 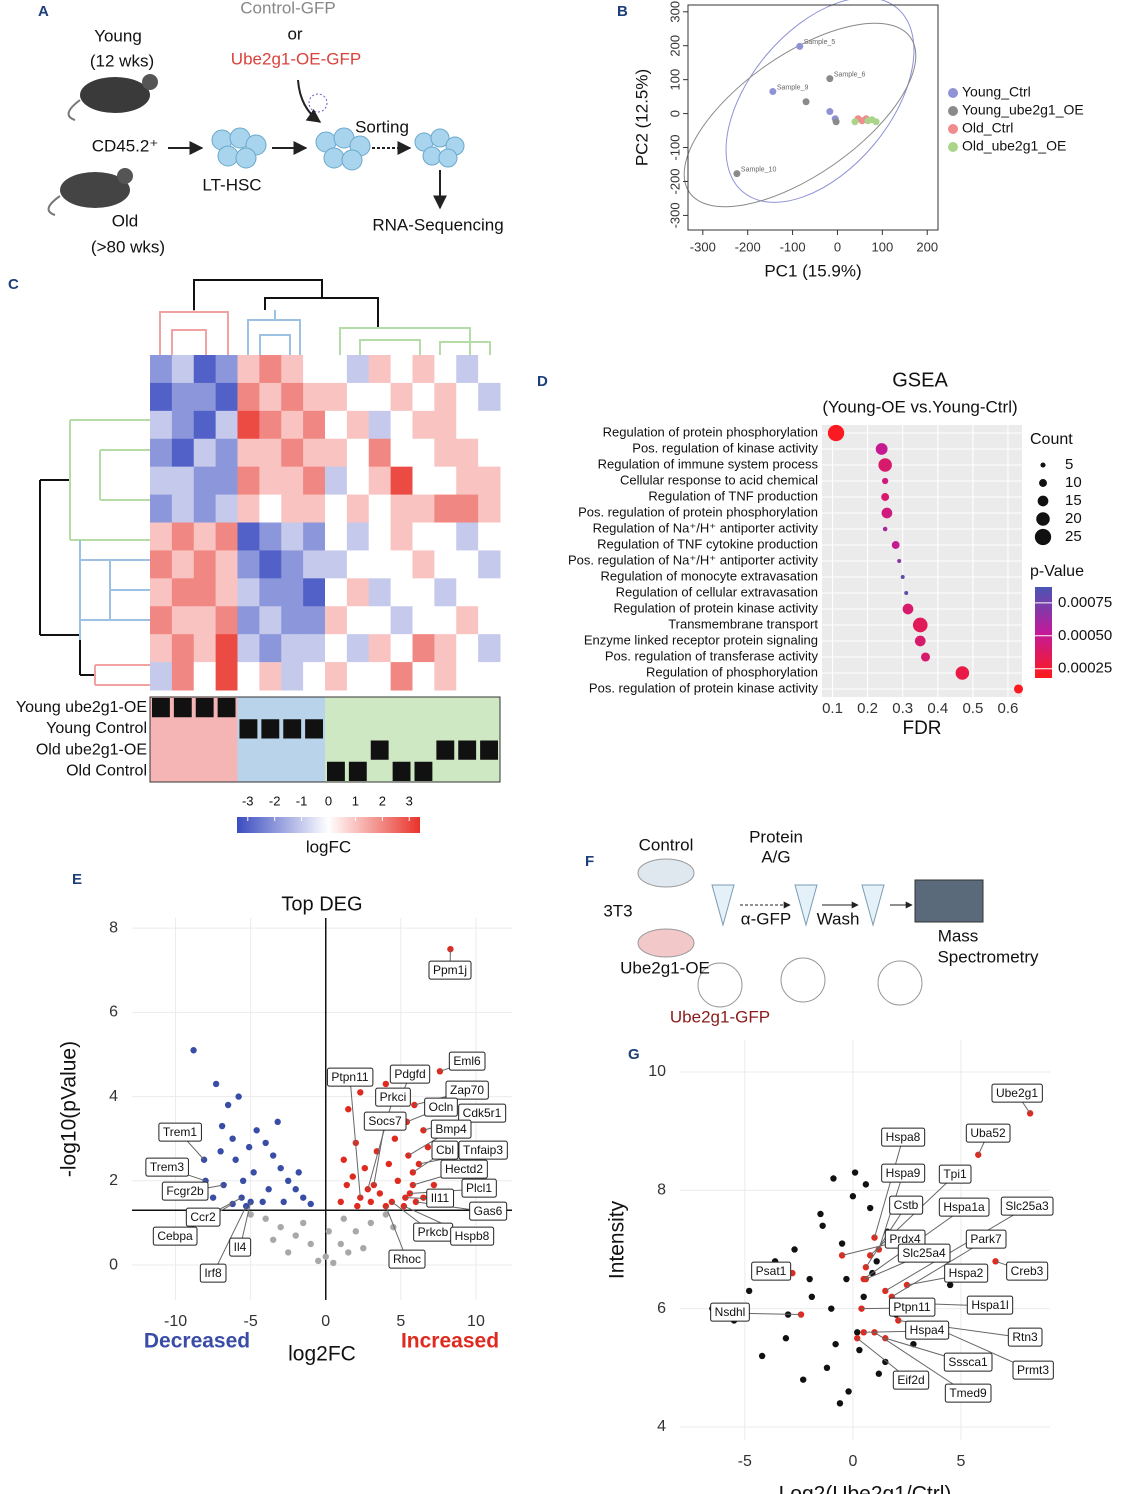 What do you see at coordinates (617, 1239) in the screenshot?
I see `y-axis-label: Intensity` at bounding box center [617, 1239].